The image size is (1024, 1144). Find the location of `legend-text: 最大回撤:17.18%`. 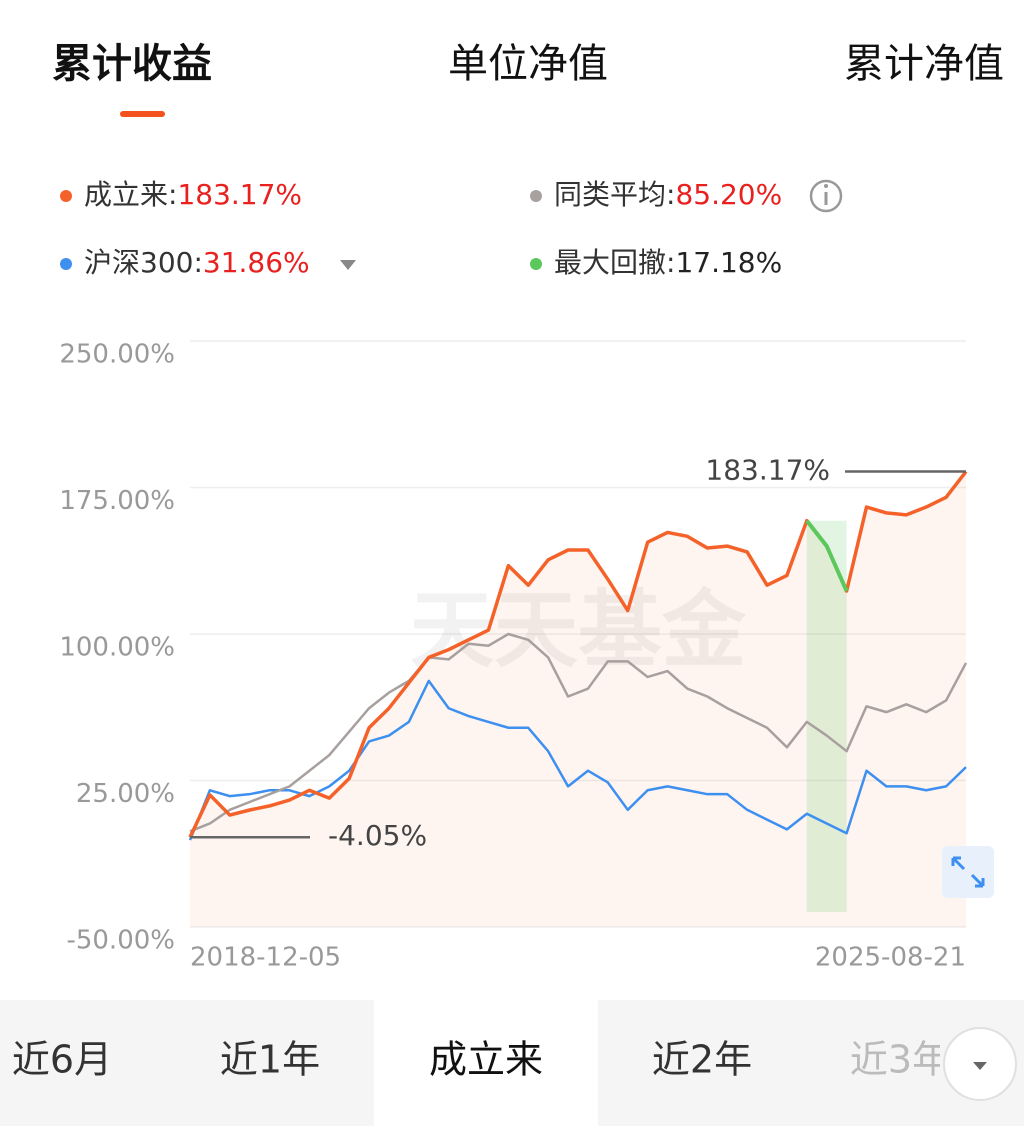

legend-text: 最大回撤:17.18% is located at coordinates (668, 262).